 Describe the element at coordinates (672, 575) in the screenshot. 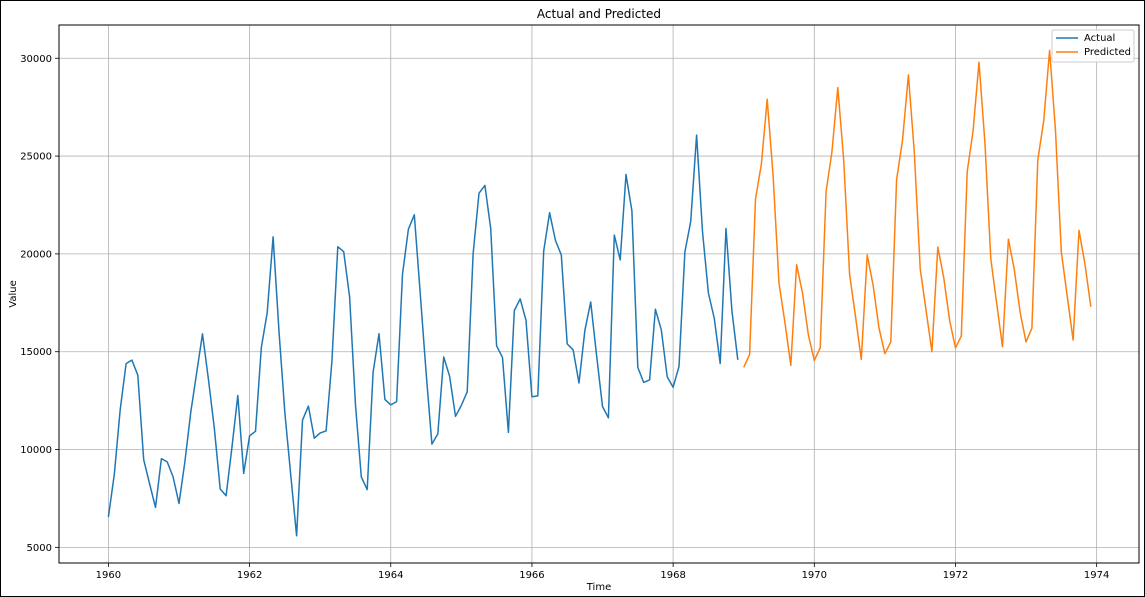

I see `x-tick-label: 1968` at that location.